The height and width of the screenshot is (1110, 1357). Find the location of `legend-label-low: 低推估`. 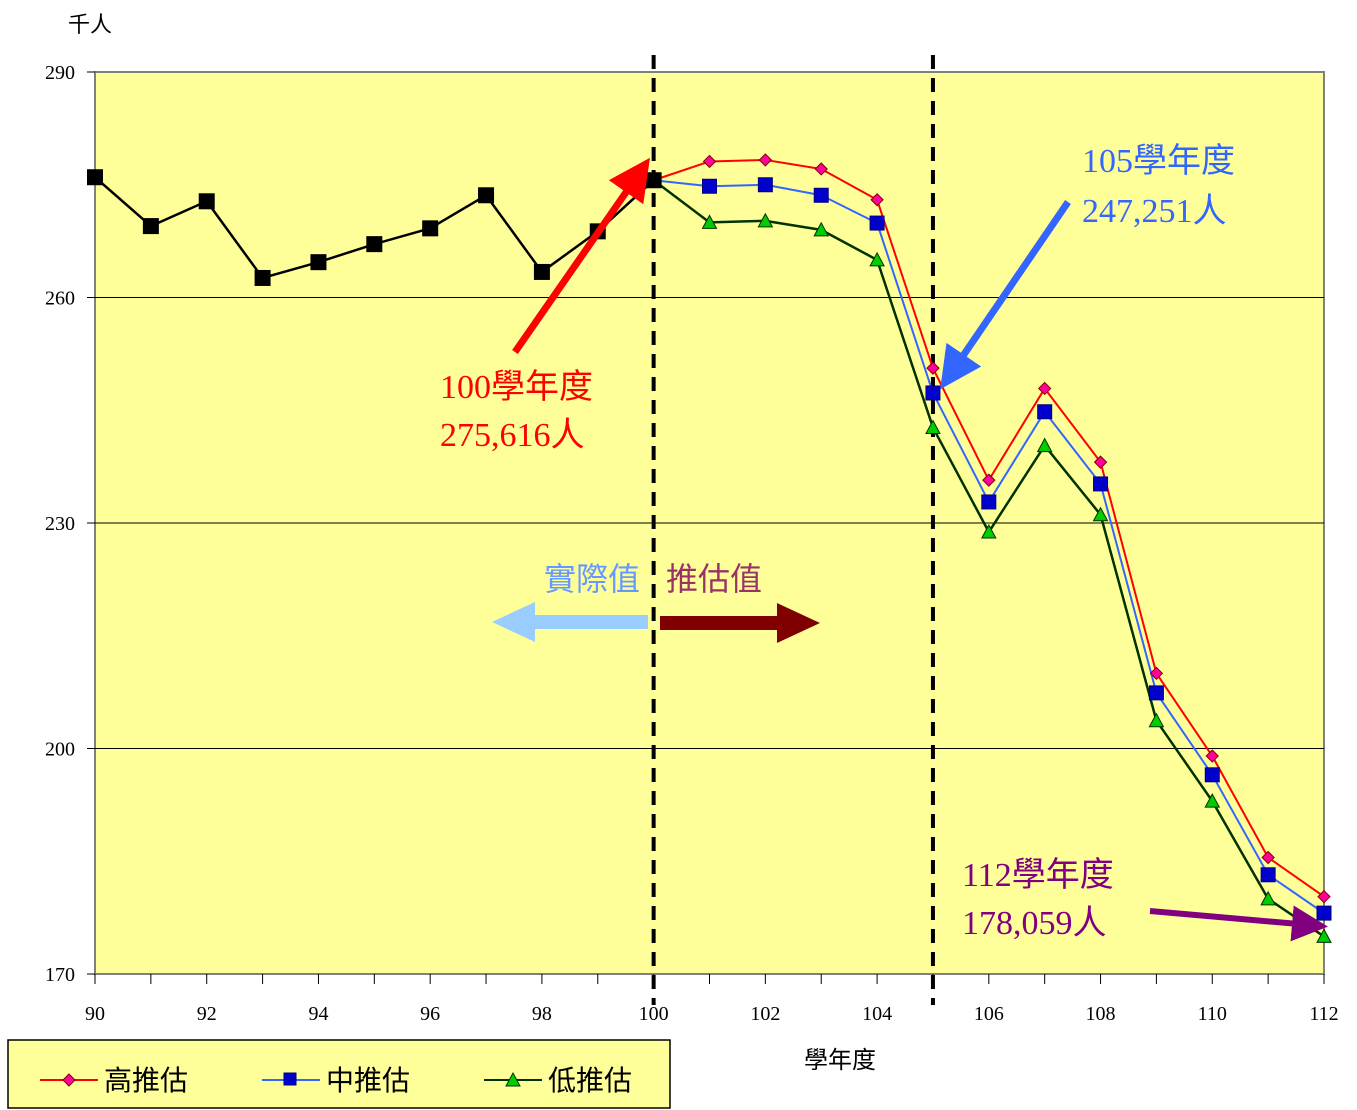

legend-label-low: 低推估 is located at coordinates (590, 1080).